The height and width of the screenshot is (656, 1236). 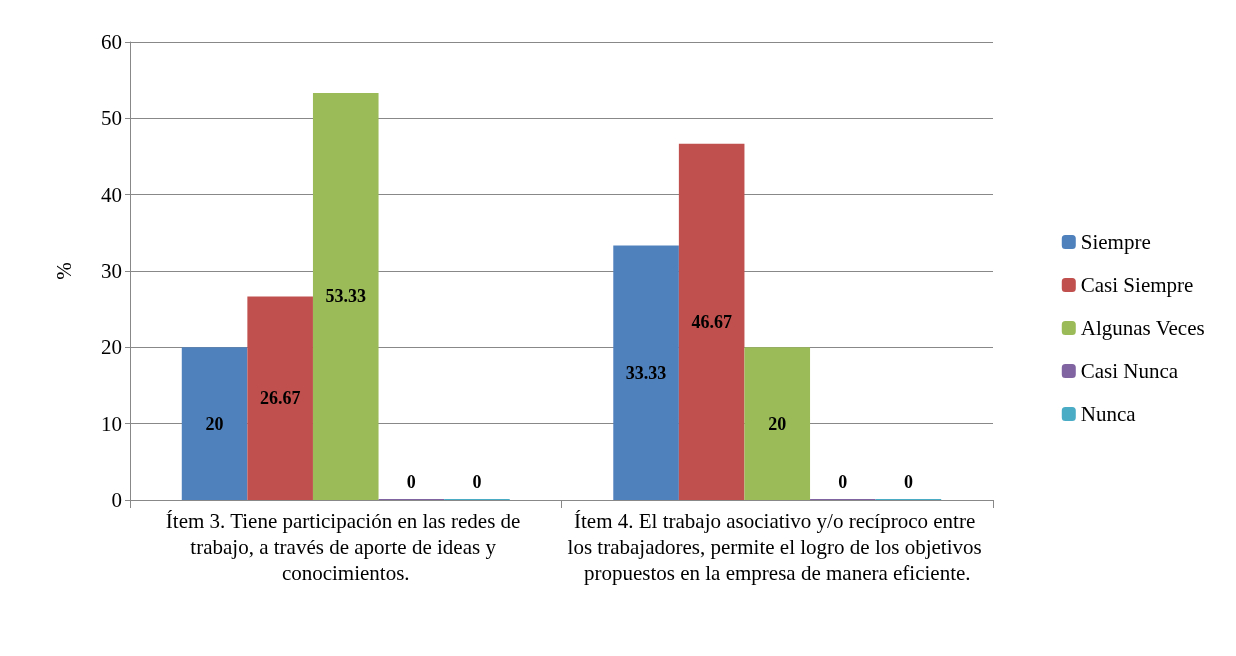 I want to click on y-axis-title: %, so click(x=63, y=271).